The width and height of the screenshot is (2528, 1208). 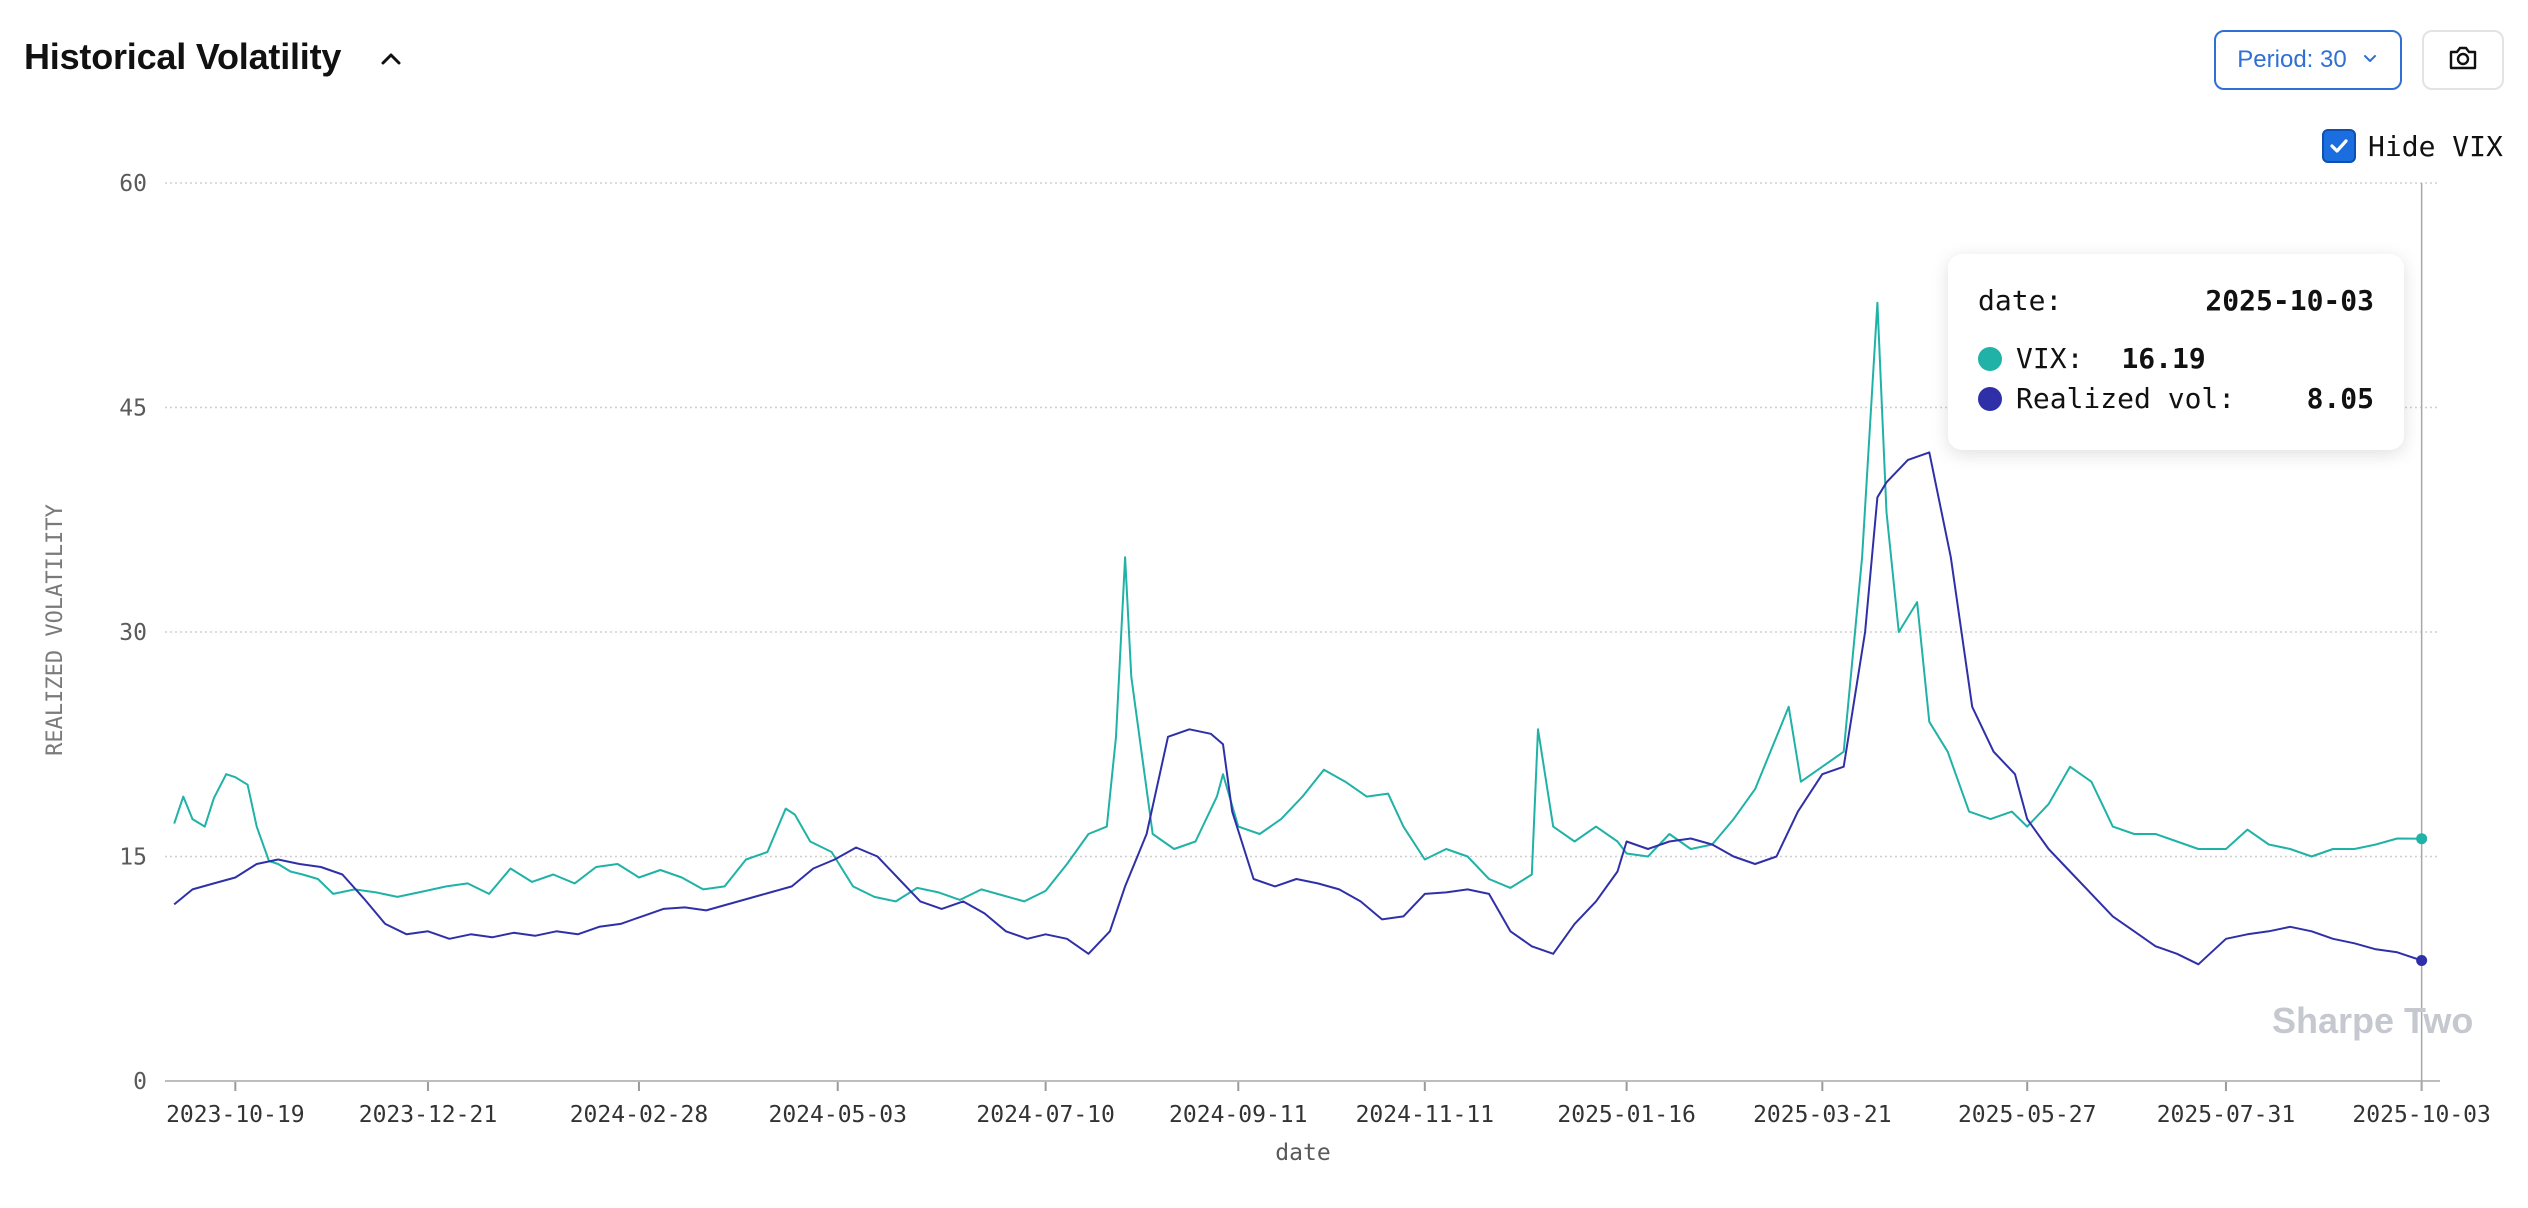 I want to click on y-tick-label: 0, so click(x=140, y=1082).